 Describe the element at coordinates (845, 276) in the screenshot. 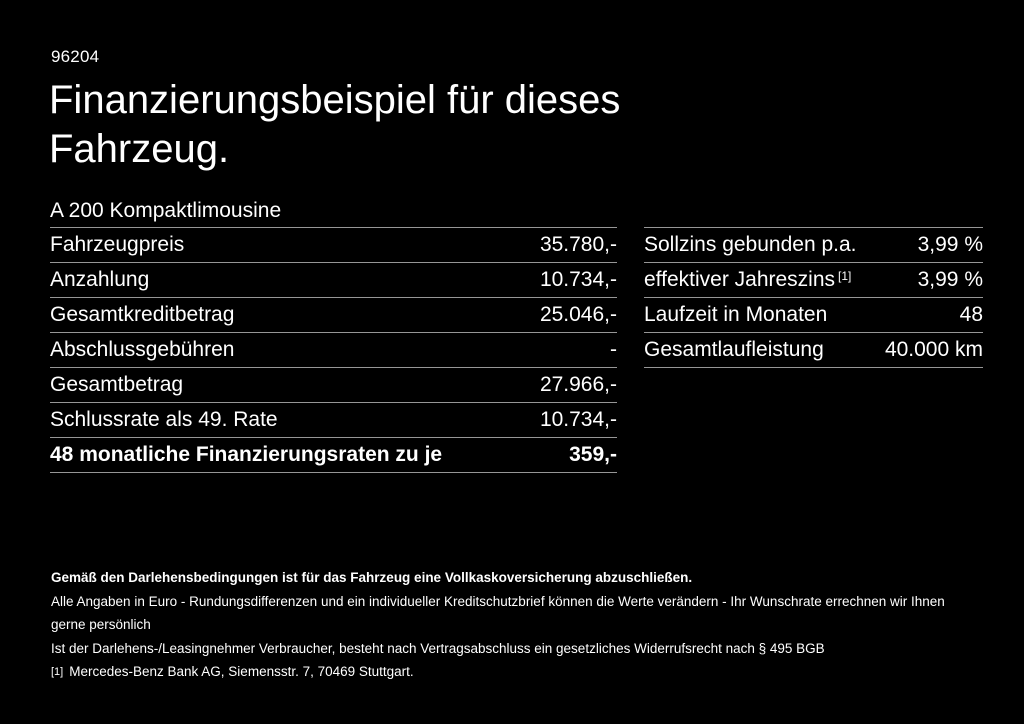

I see `footnote-ref: [1]` at that location.